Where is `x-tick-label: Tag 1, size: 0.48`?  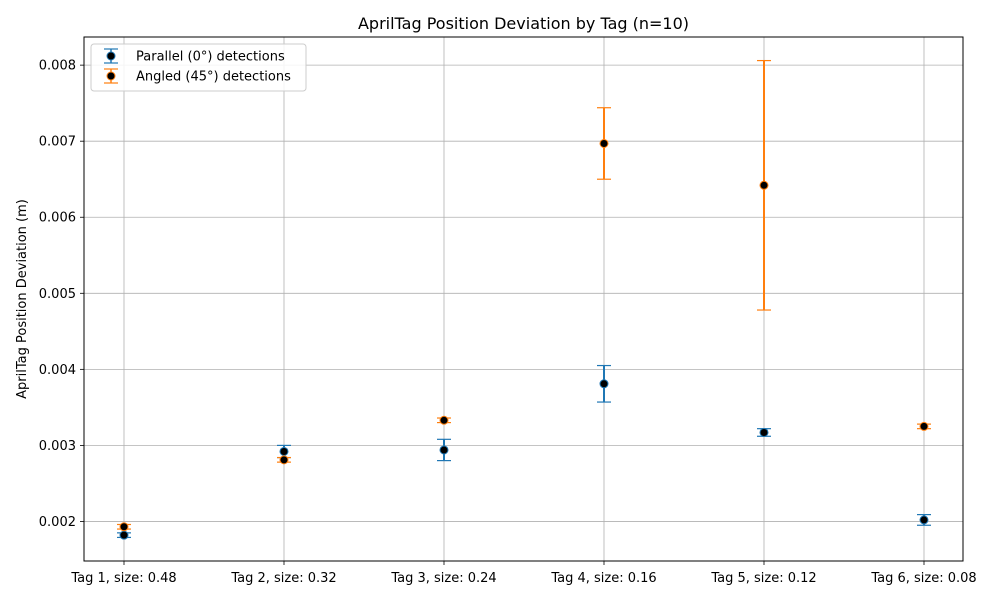 x-tick-label: Tag 1, size: 0.48 is located at coordinates (123, 578).